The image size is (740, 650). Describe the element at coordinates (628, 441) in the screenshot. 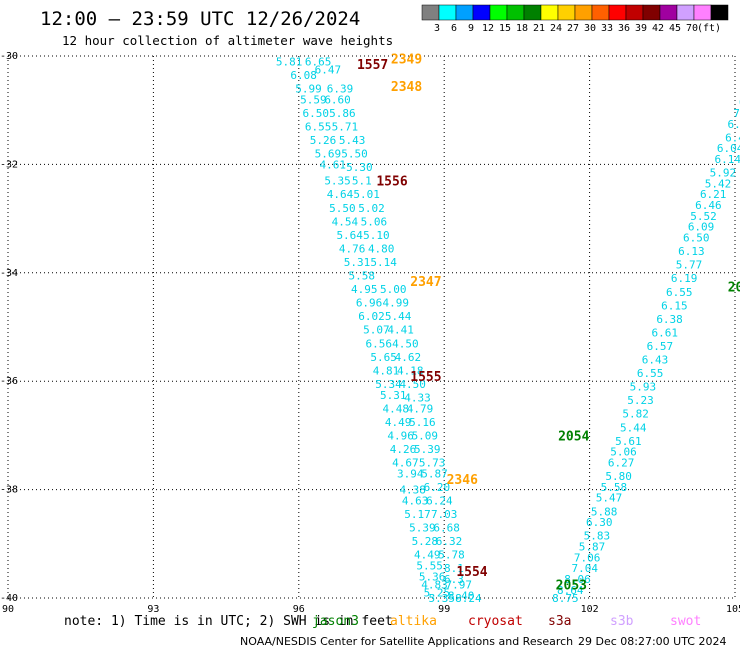

I see `wave-height-point: 5.61` at that location.